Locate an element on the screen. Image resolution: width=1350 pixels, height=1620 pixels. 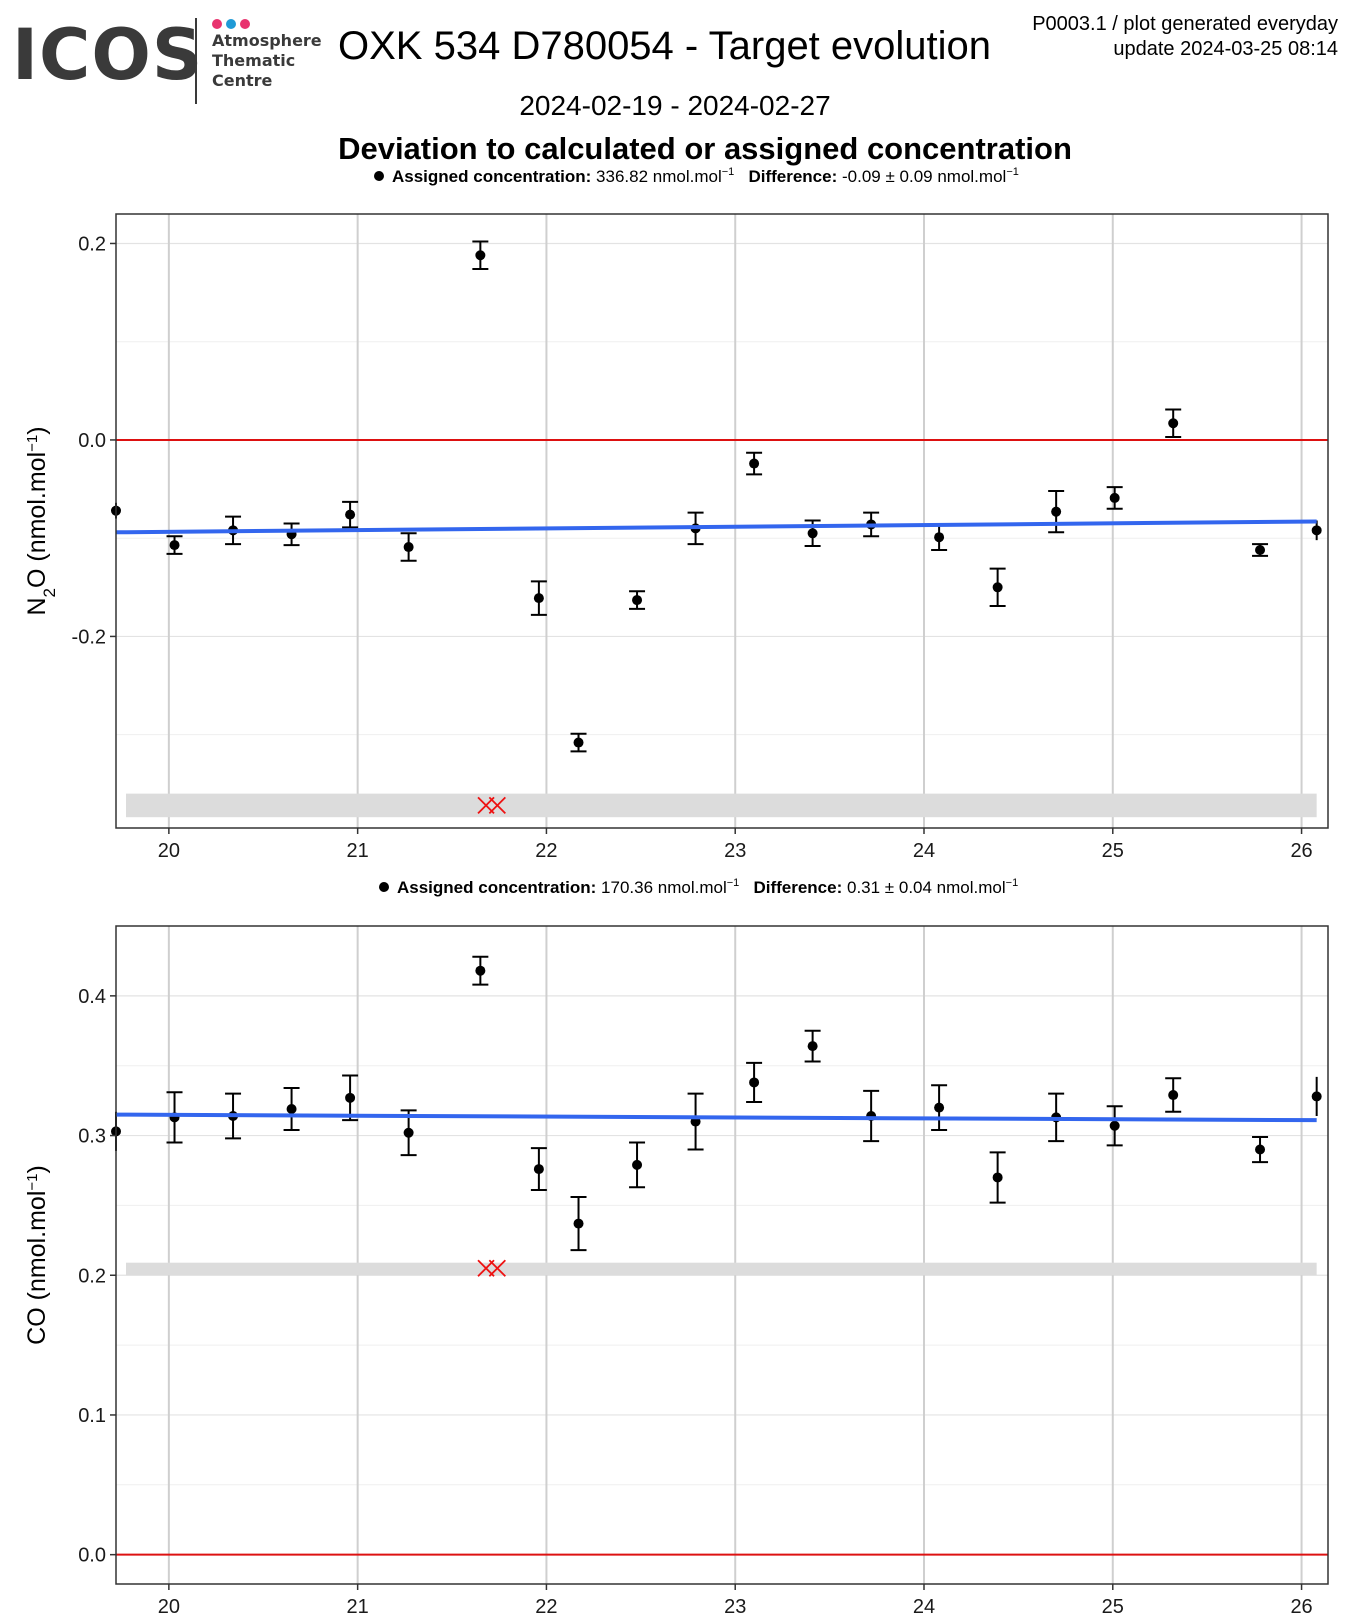
n2o-y-tick-label: 0.0 is located at coordinates (92, 441).